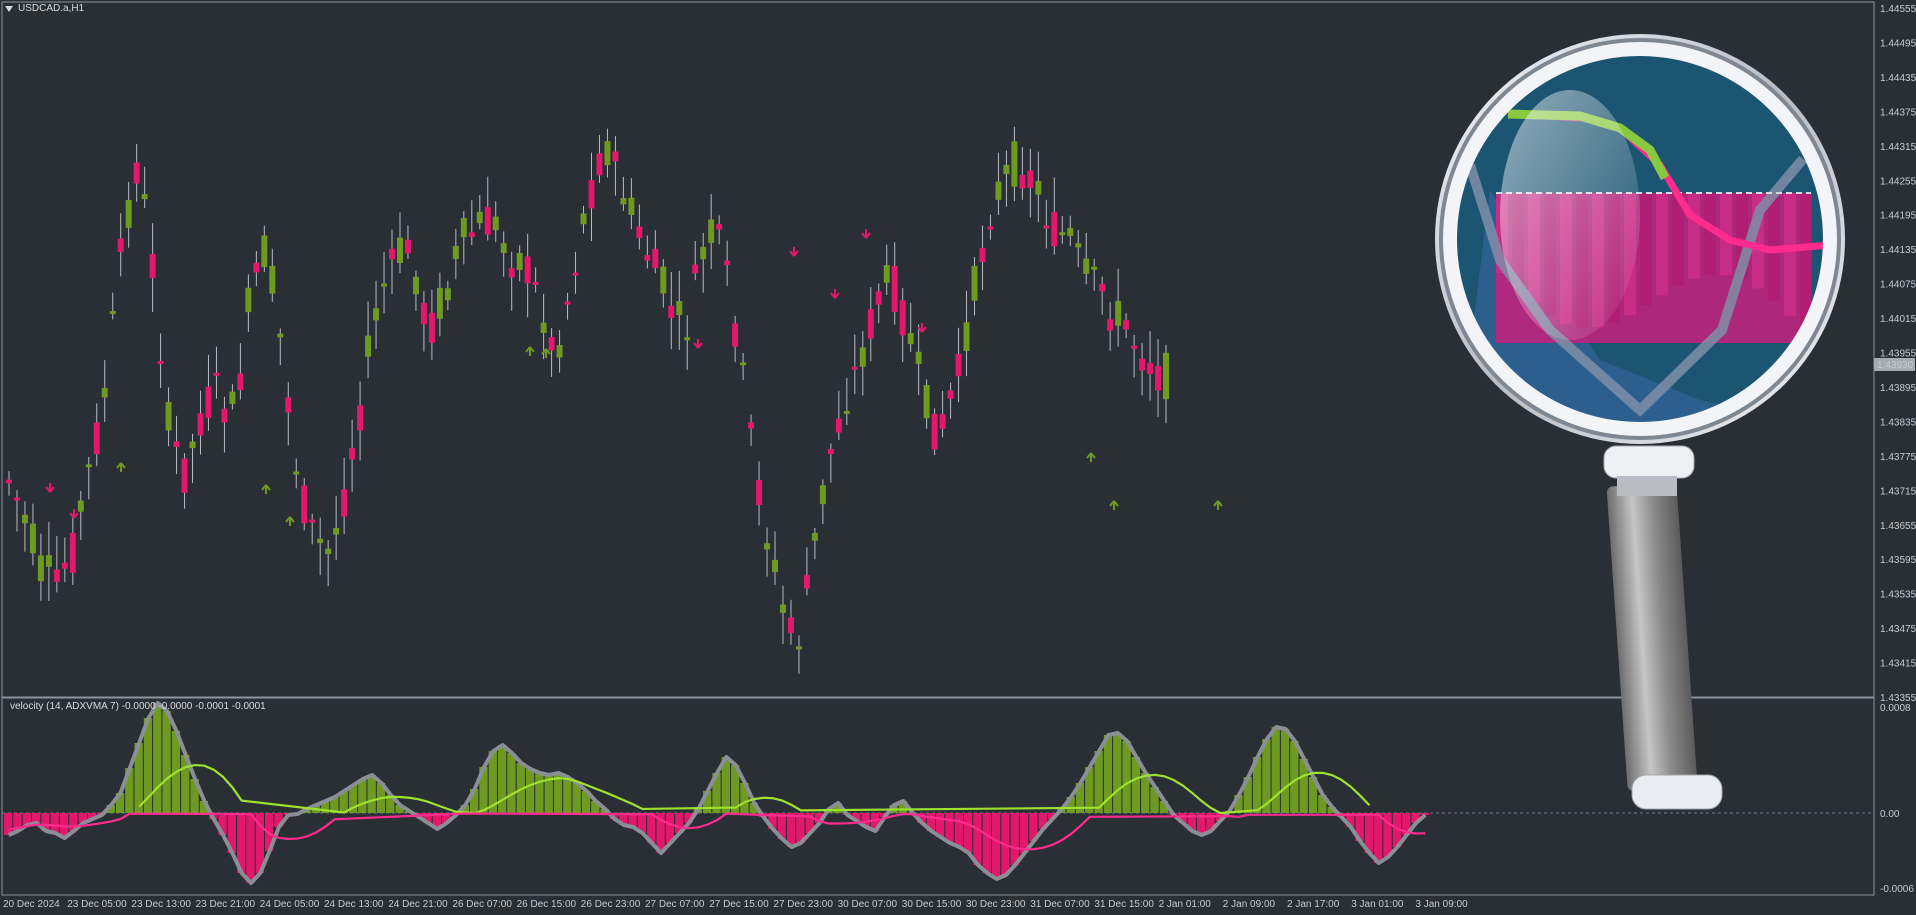  Describe the element at coordinates (1898, 285) in the screenshot. I see `price-axis-label: 1.44075` at that location.